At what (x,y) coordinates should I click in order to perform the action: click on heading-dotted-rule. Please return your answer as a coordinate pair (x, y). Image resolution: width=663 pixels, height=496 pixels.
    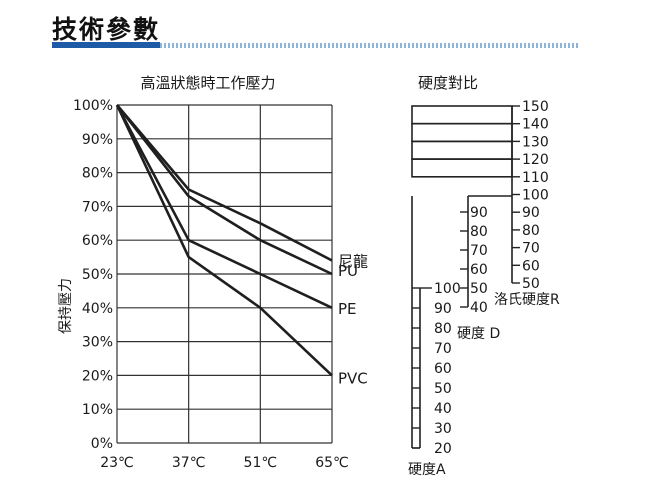
    Looking at the image, I should click on (370, 45).